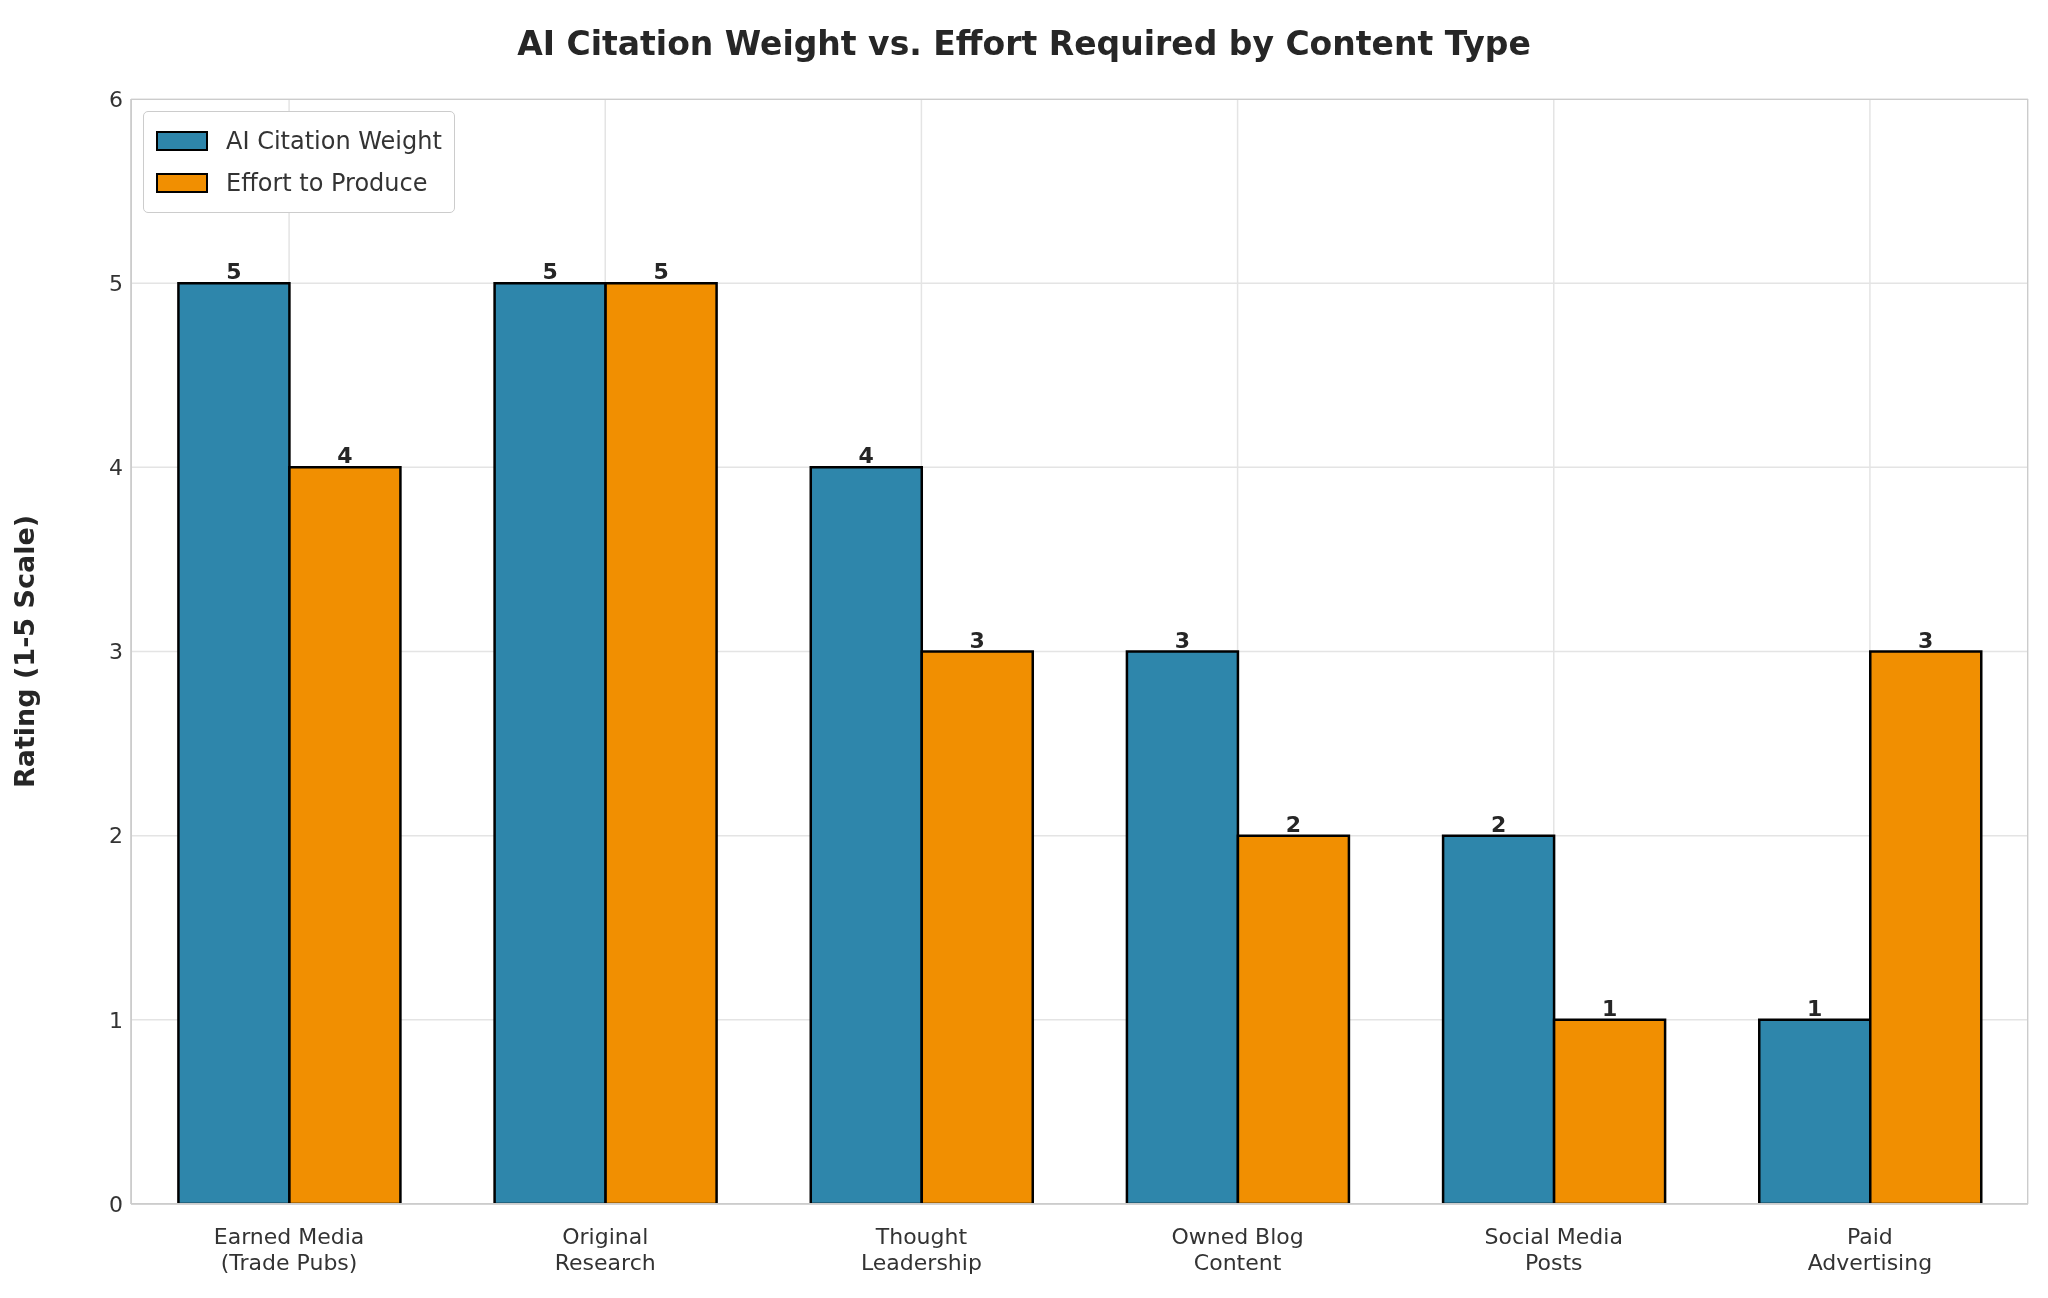 The width and height of the screenshot is (2048, 1298). Describe the element at coordinates (24, 651) in the screenshot. I see `y-axis-title: Rating (1-5 Scale)` at that location.